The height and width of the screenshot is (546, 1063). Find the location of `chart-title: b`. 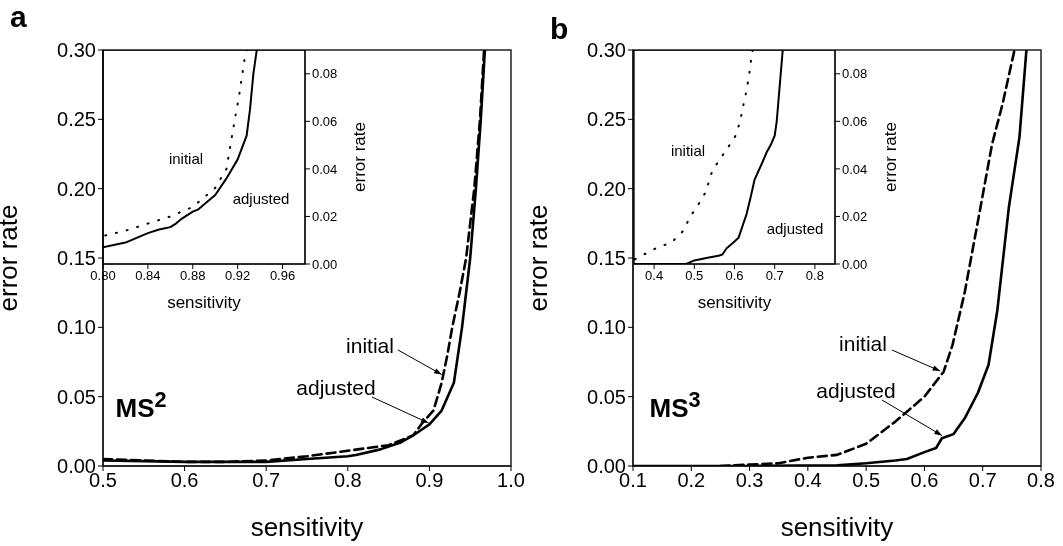

chart-title: b is located at coordinates (559, 28).